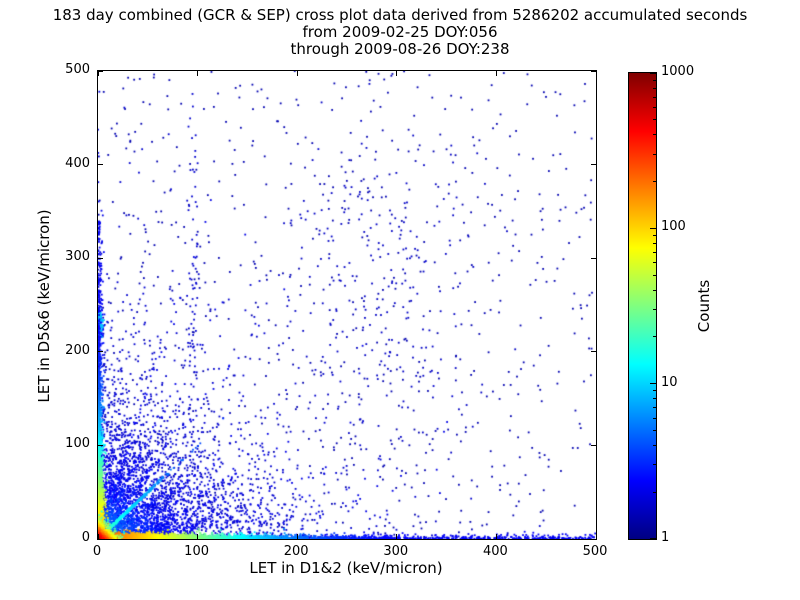 The width and height of the screenshot is (800, 600). Describe the element at coordinates (495, 551) in the screenshot. I see `x-tick-label: 400` at that location.